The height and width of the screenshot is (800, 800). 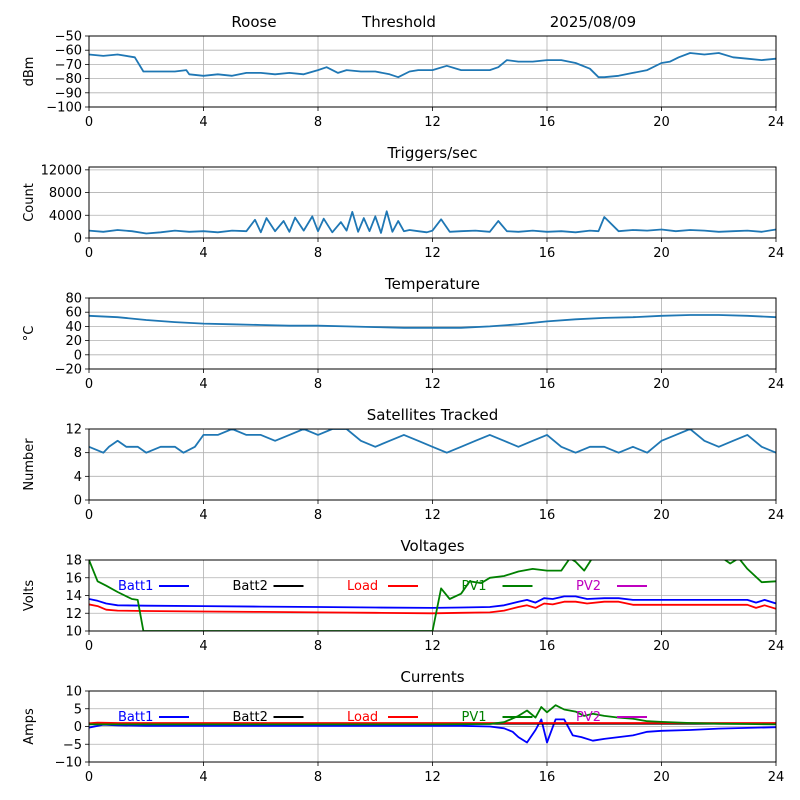 What do you see at coordinates (61, 170) in the screenshot?
I see `y-tick-label: 12000` at bounding box center [61, 170].